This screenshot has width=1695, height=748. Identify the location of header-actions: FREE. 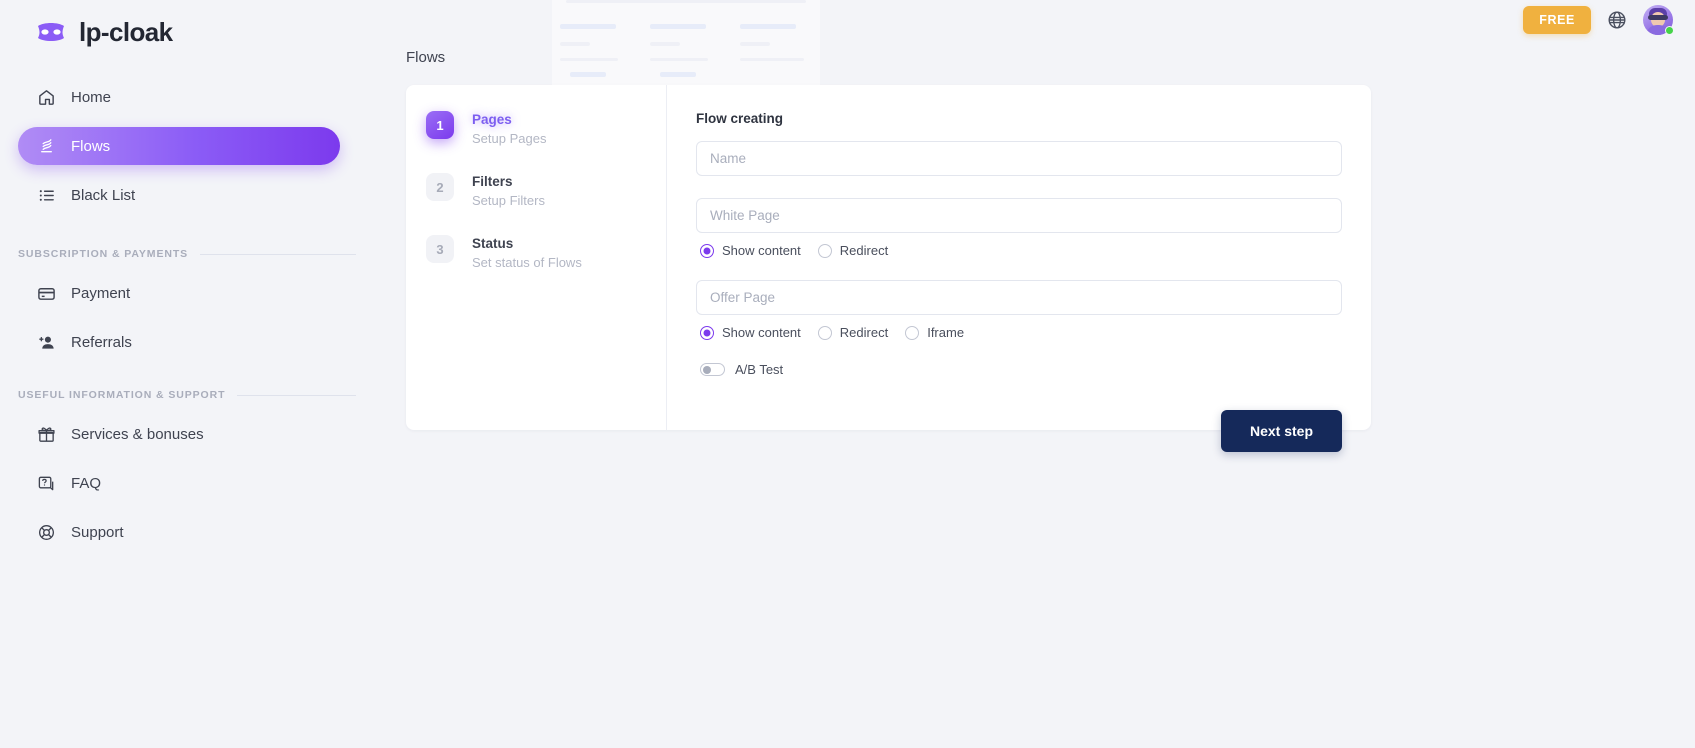
(1598, 20).